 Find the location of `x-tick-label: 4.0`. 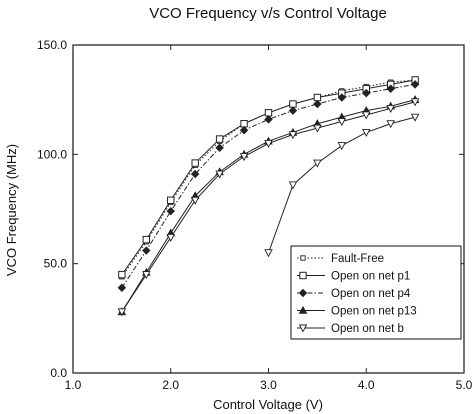

x-tick-label: 4.0 is located at coordinates (366, 385).